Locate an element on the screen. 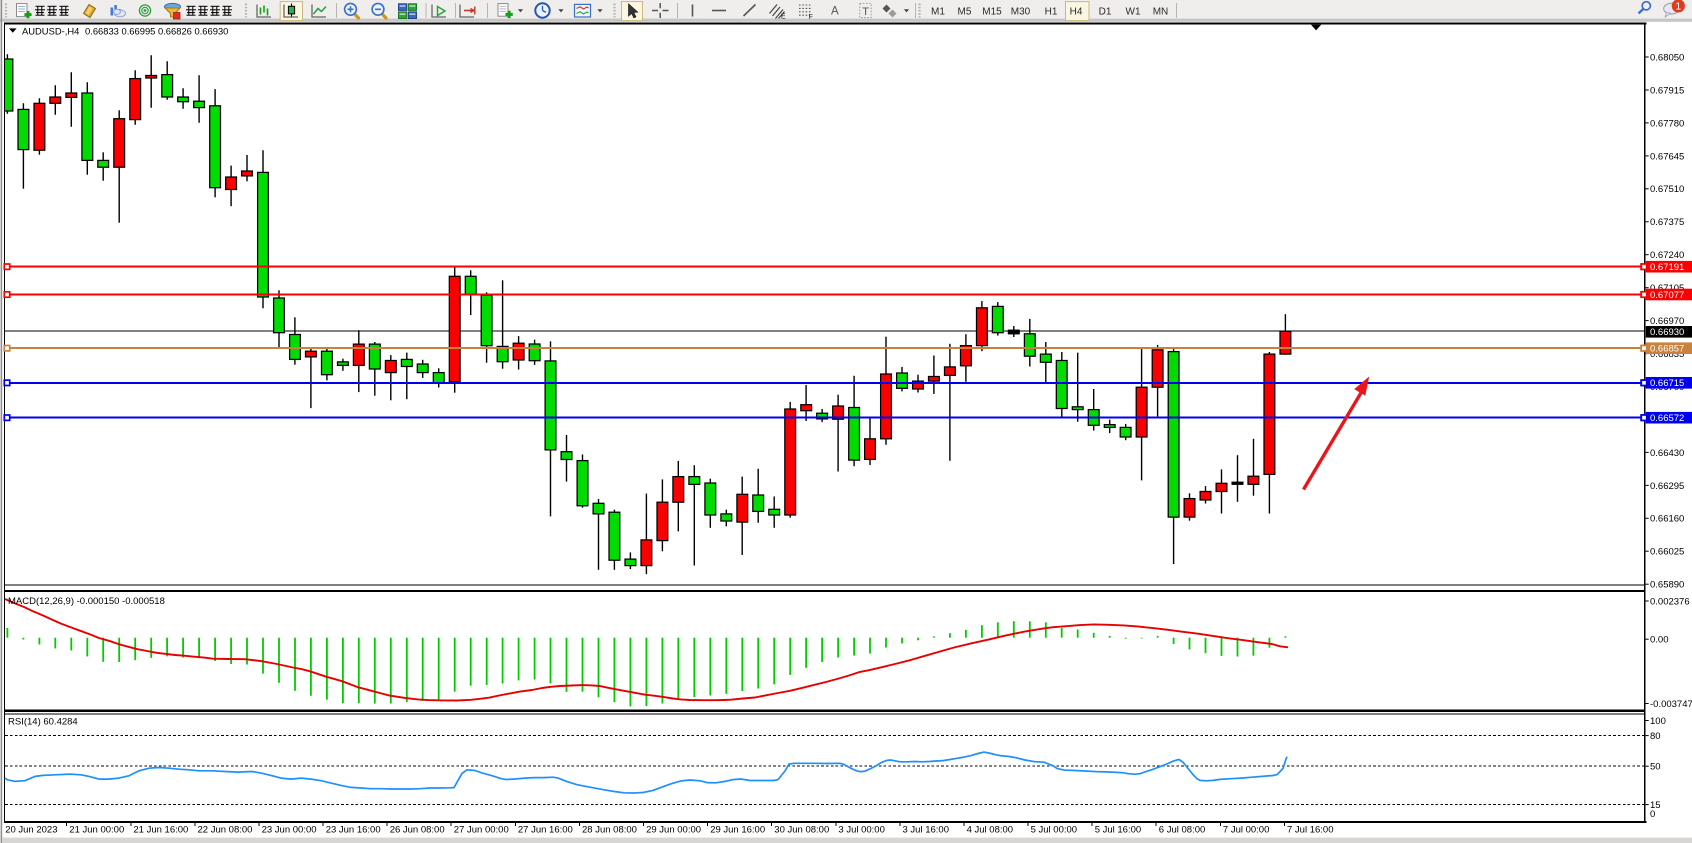 The image size is (1692, 843). svg-text: W1 is located at coordinates (1133, 11).